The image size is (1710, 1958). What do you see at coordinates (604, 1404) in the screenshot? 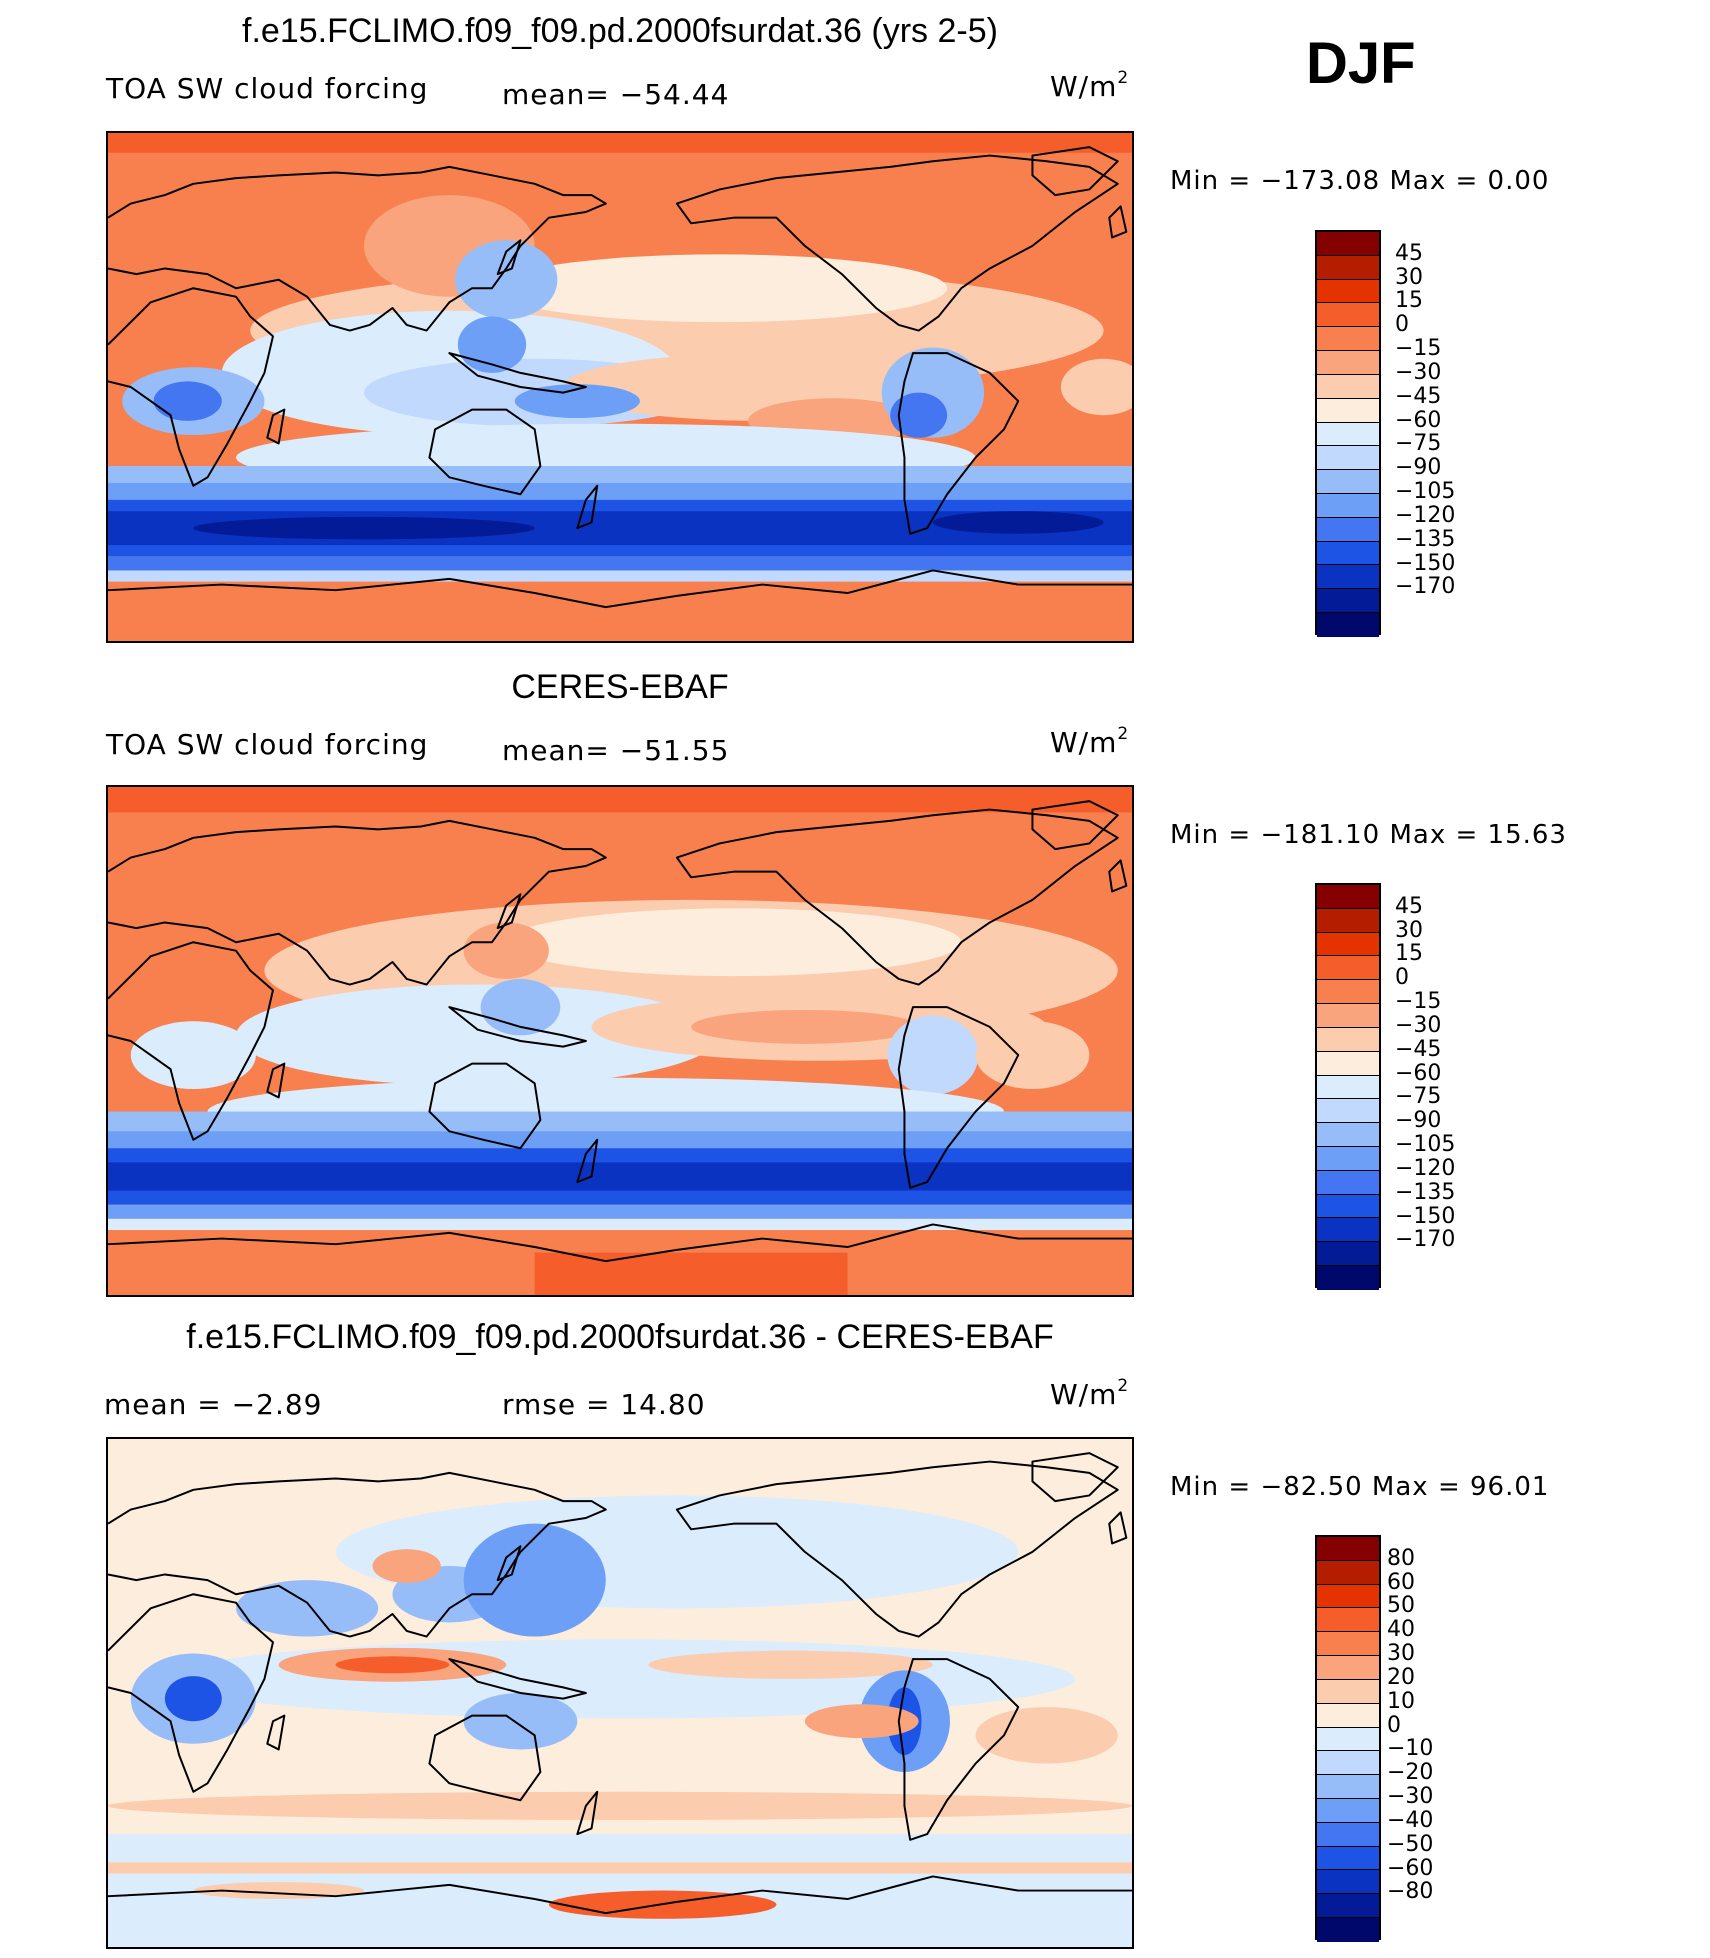
I see `panel-3-rmse: rmse = 14.80` at bounding box center [604, 1404].